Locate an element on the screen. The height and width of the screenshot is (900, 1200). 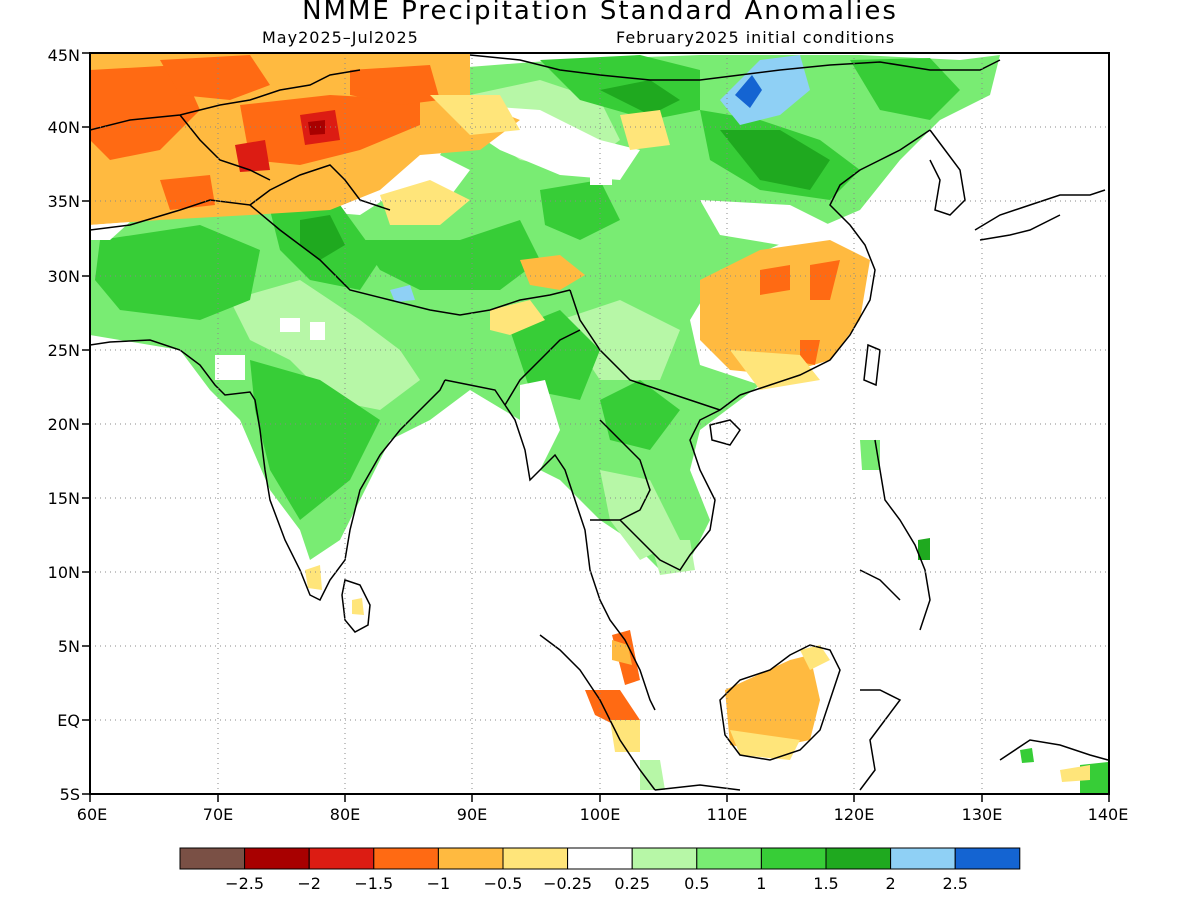
colorbar: −2.5 −2 −1.5 −1 −0.5 −0.25 0.25 0.5 1 1.5 2 2.5 is located at coordinates (600, 870).